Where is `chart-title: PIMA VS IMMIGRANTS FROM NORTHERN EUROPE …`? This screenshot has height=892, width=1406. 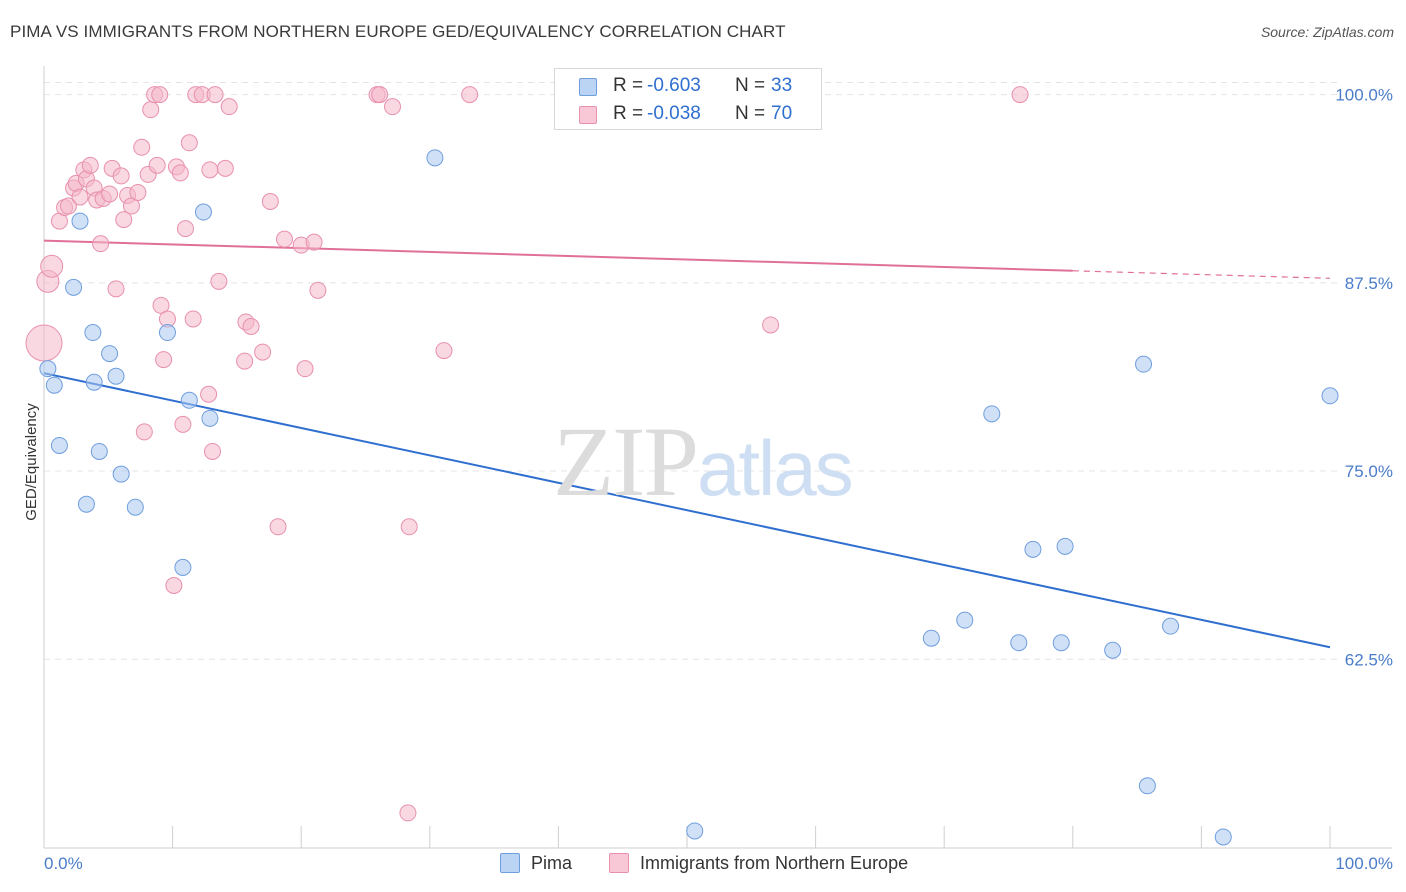 chart-title: PIMA VS IMMIGRANTS FROM NORTHERN EUROPE … is located at coordinates (398, 31).